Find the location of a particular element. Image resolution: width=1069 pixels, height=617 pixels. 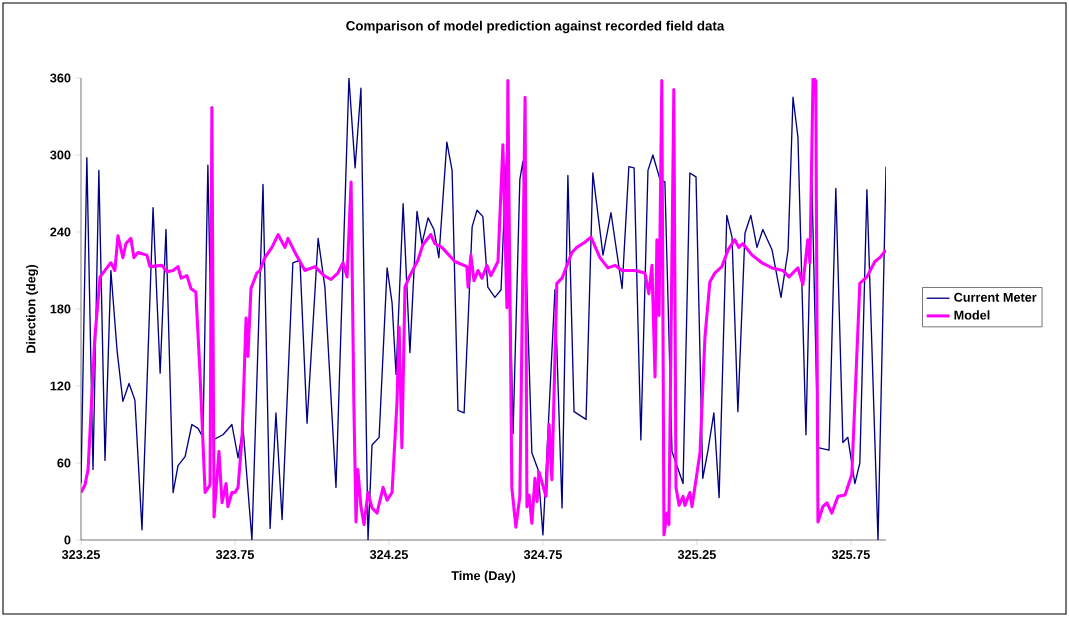

y-tick-label: 240 is located at coordinates (60, 232).